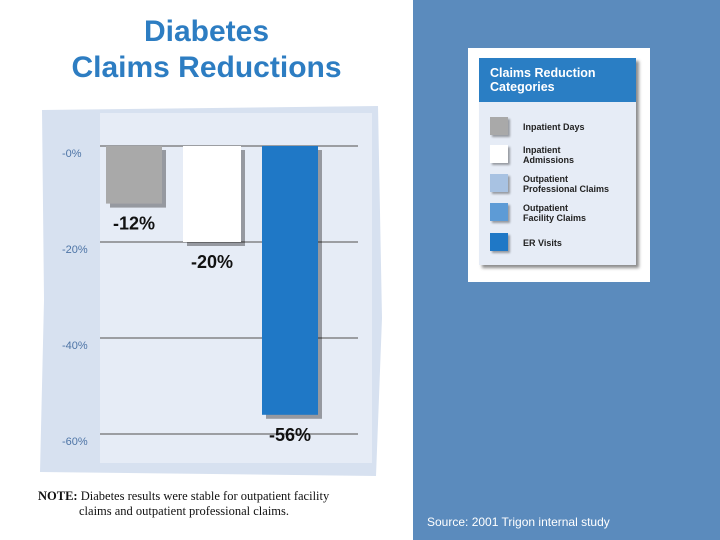  I want to click on y-tick-label: -0%, so click(72, 154).